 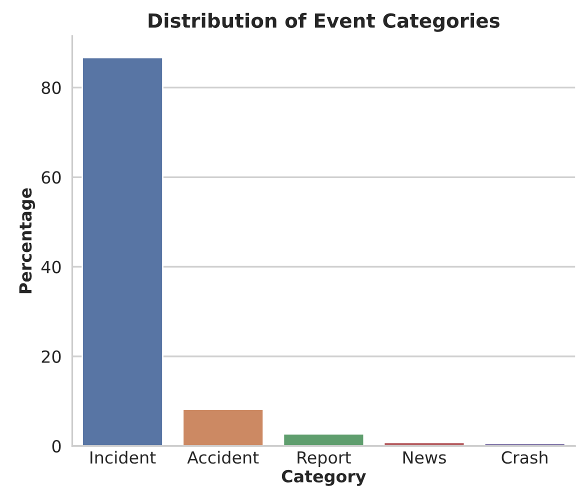 What do you see at coordinates (51, 356) in the screenshot?
I see `y-tick-label: 20` at bounding box center [51, 356].